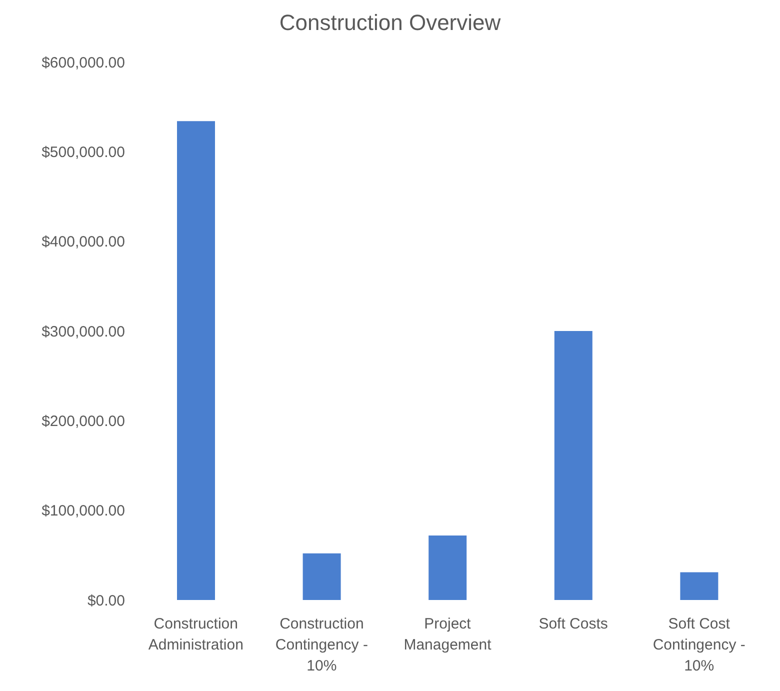 The height and width of the screenshot is (691, 780). I want to click on y-tick-label: $500,000.00, so click(83, 152).